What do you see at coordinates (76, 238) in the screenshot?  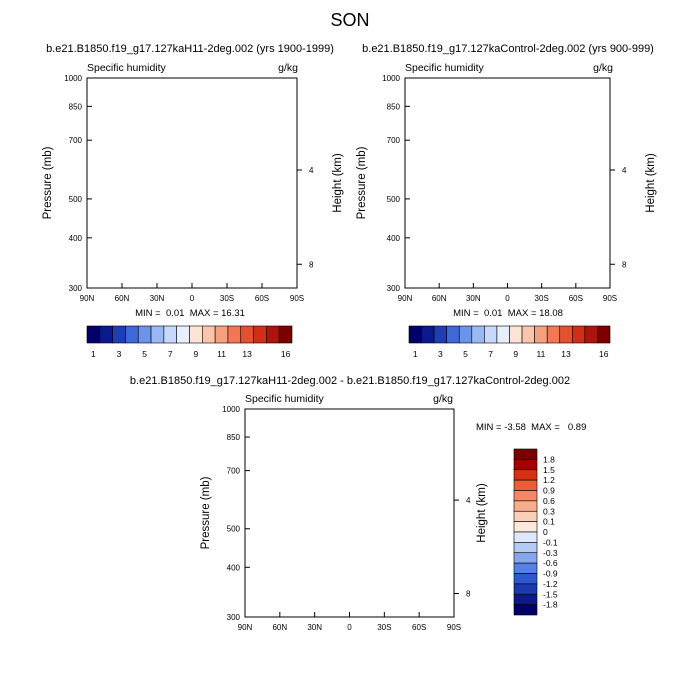 I see `y-tick-label: 400` at bounding box center [76, 238].